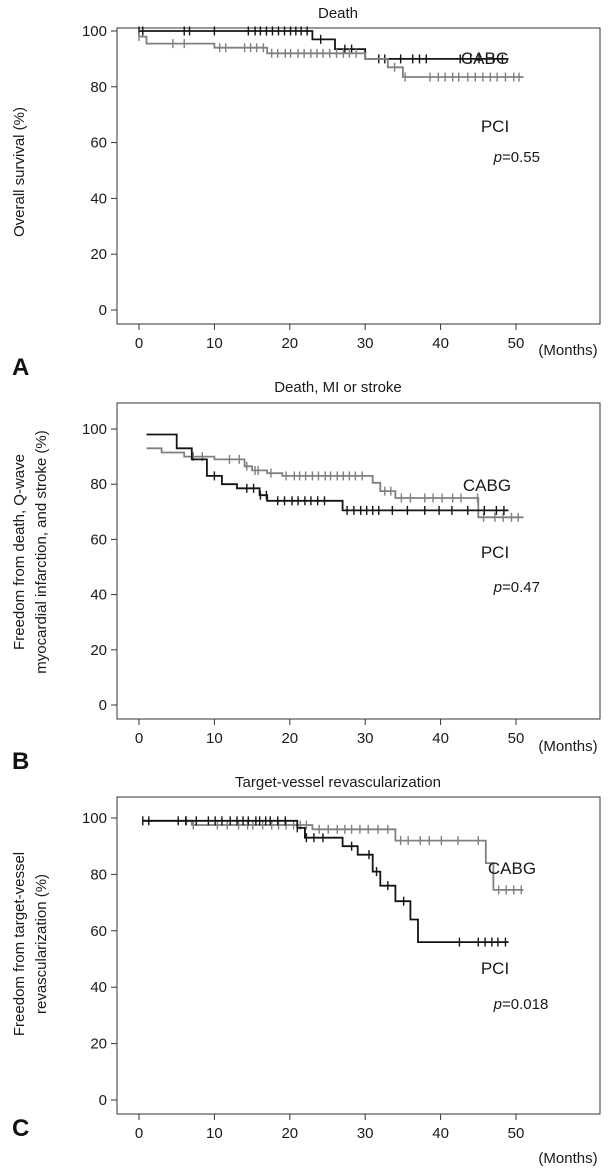  I want to click on panel-a-x-tick-label-40: 40, so click(440, 343).